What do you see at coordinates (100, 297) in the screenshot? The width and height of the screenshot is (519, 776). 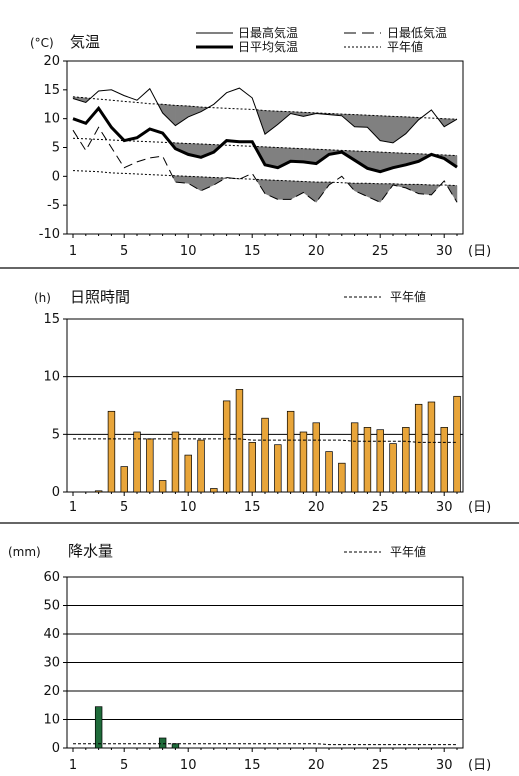 I see `sunshine-title: 日照時間` at bounding box center [100, 297].